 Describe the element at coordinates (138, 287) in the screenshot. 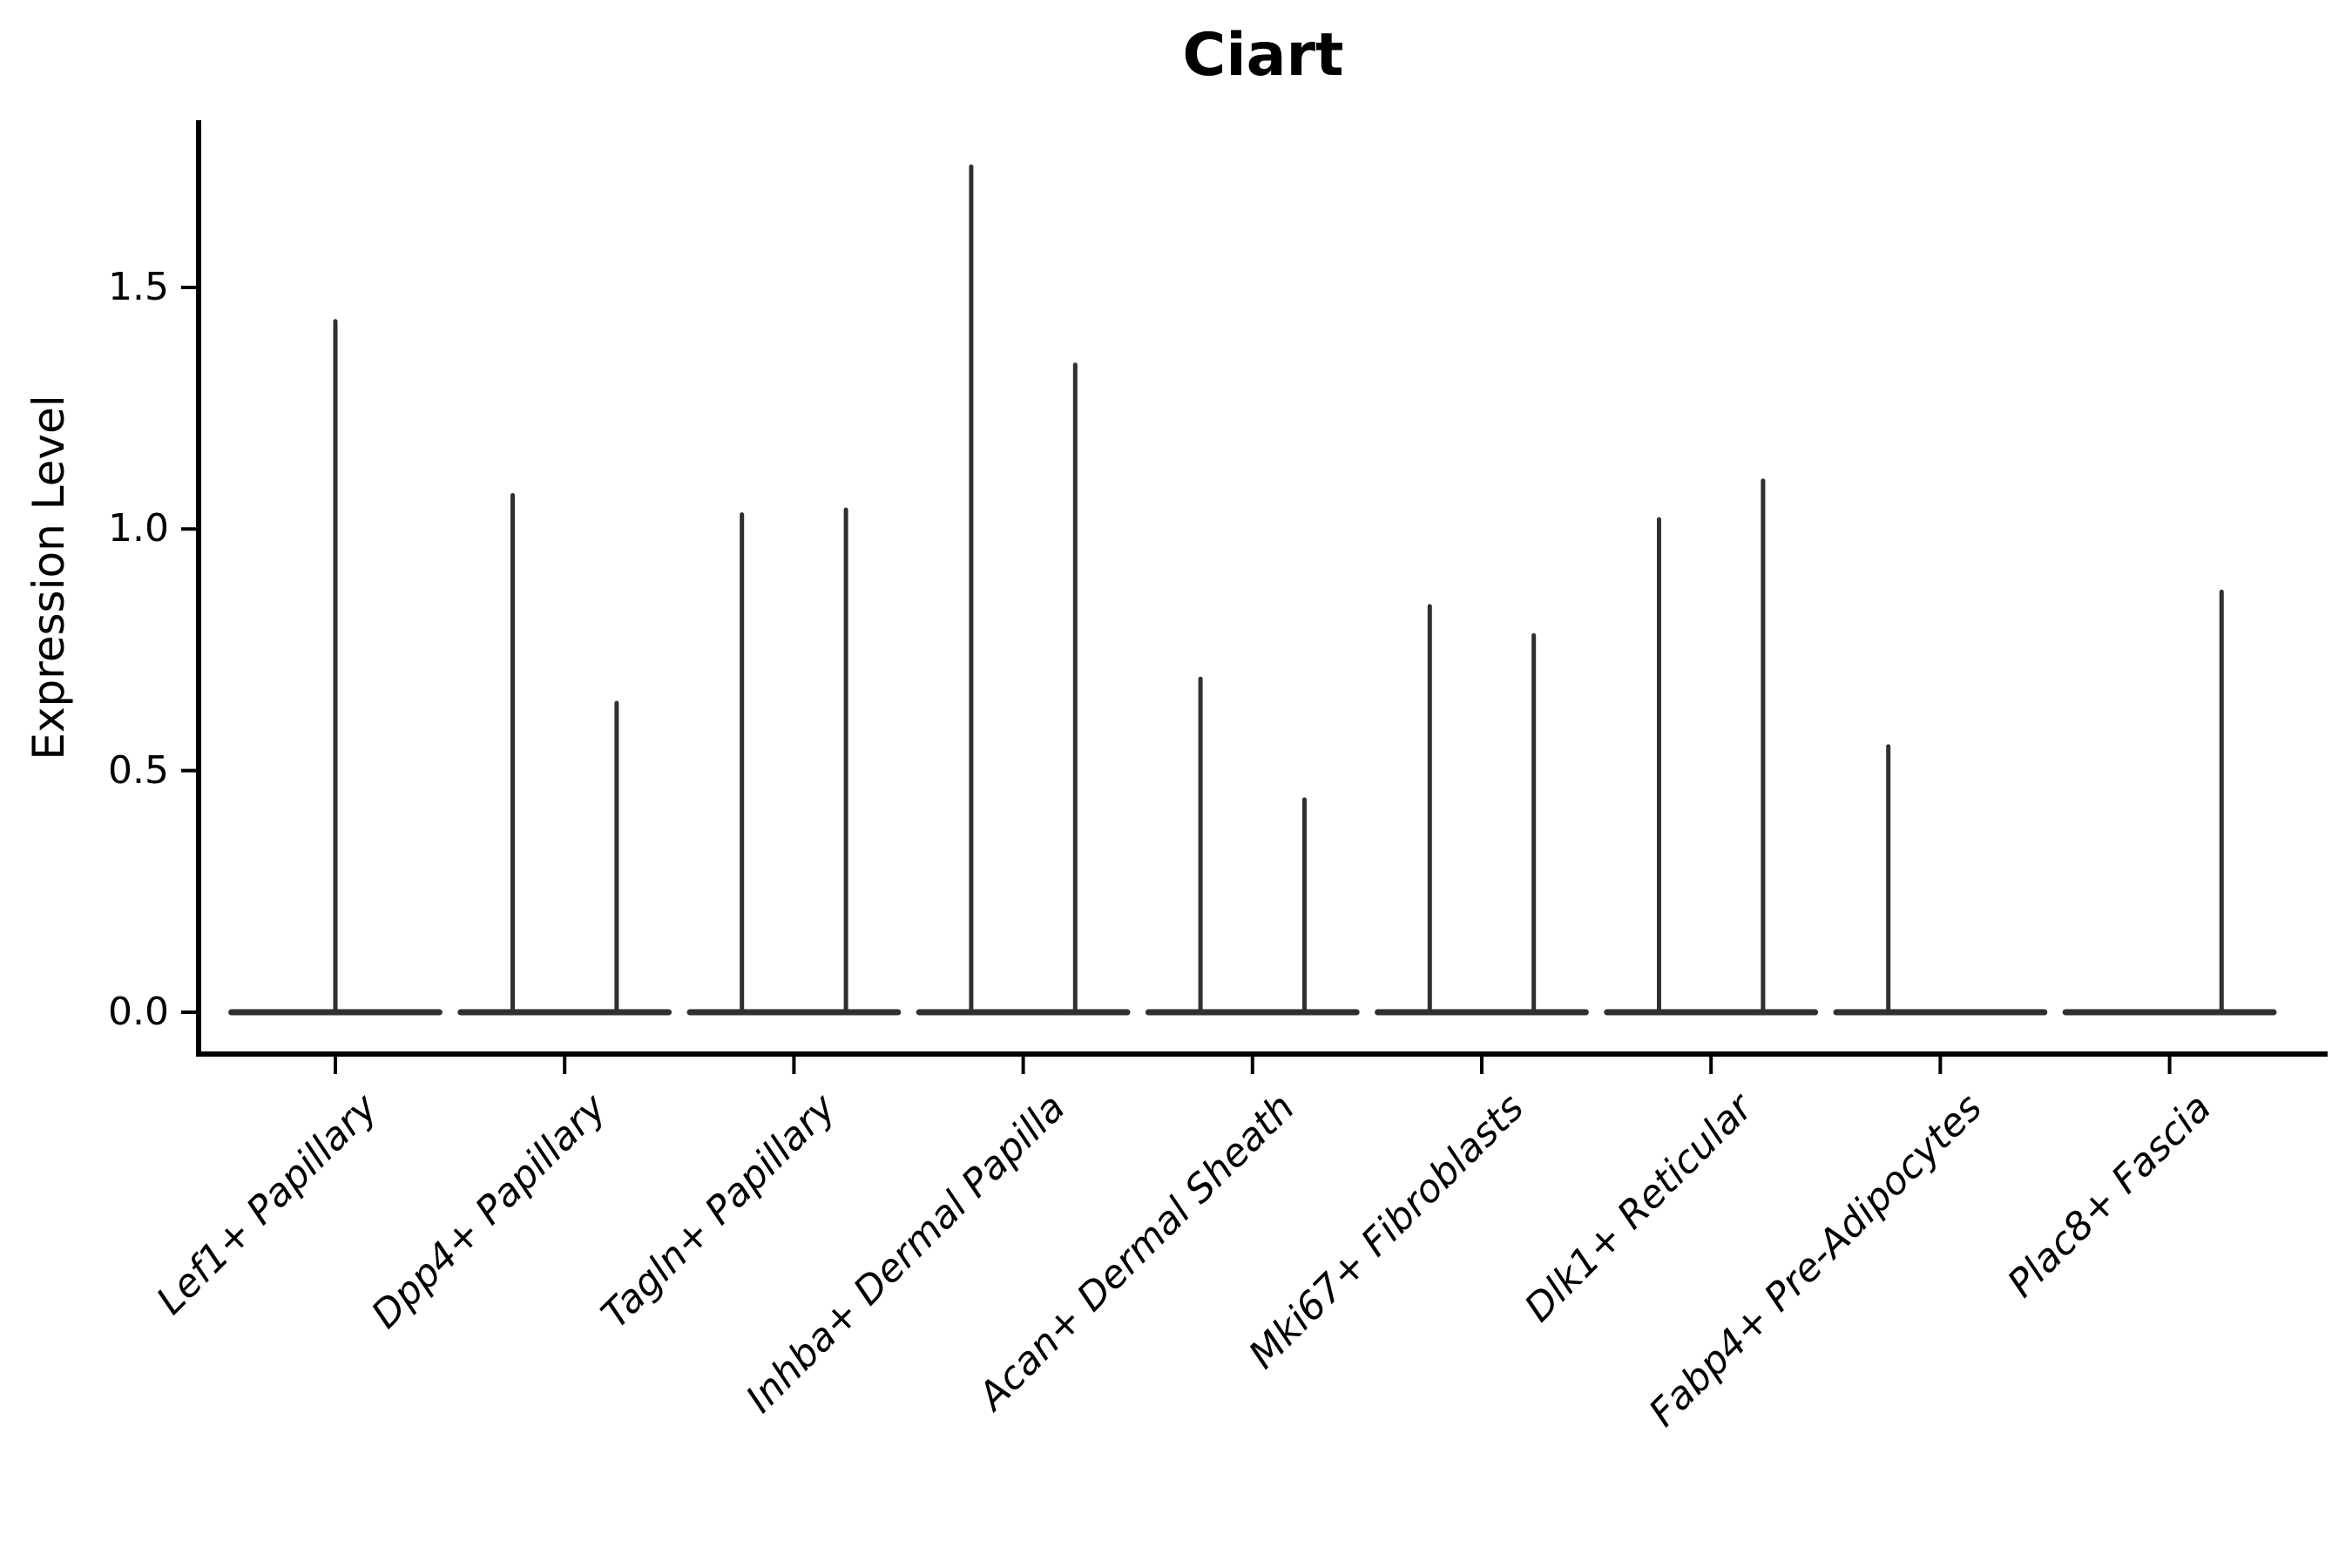

I see `y-tick-label: 1.5` at that location.